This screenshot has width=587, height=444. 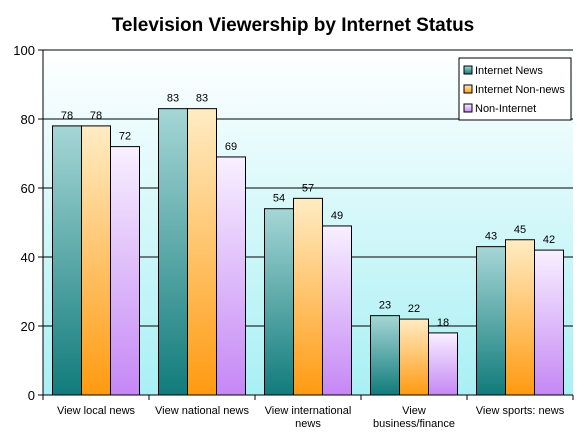 What do you see at coordinates (125, 137) in the screenshot?
I see `data-label: 72` at bounding box center [125, 137].